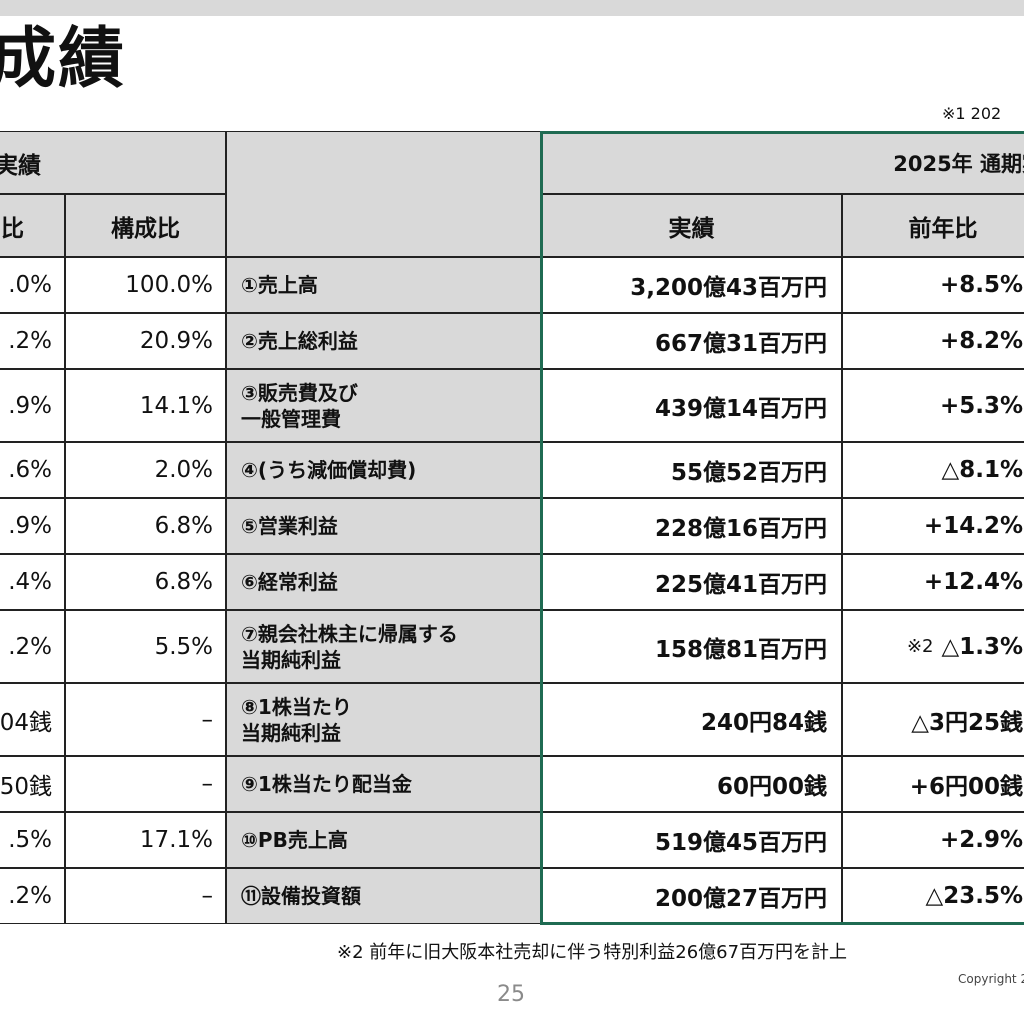  I want to click on row-label: ⑩PB売上高, so click(383, 840).